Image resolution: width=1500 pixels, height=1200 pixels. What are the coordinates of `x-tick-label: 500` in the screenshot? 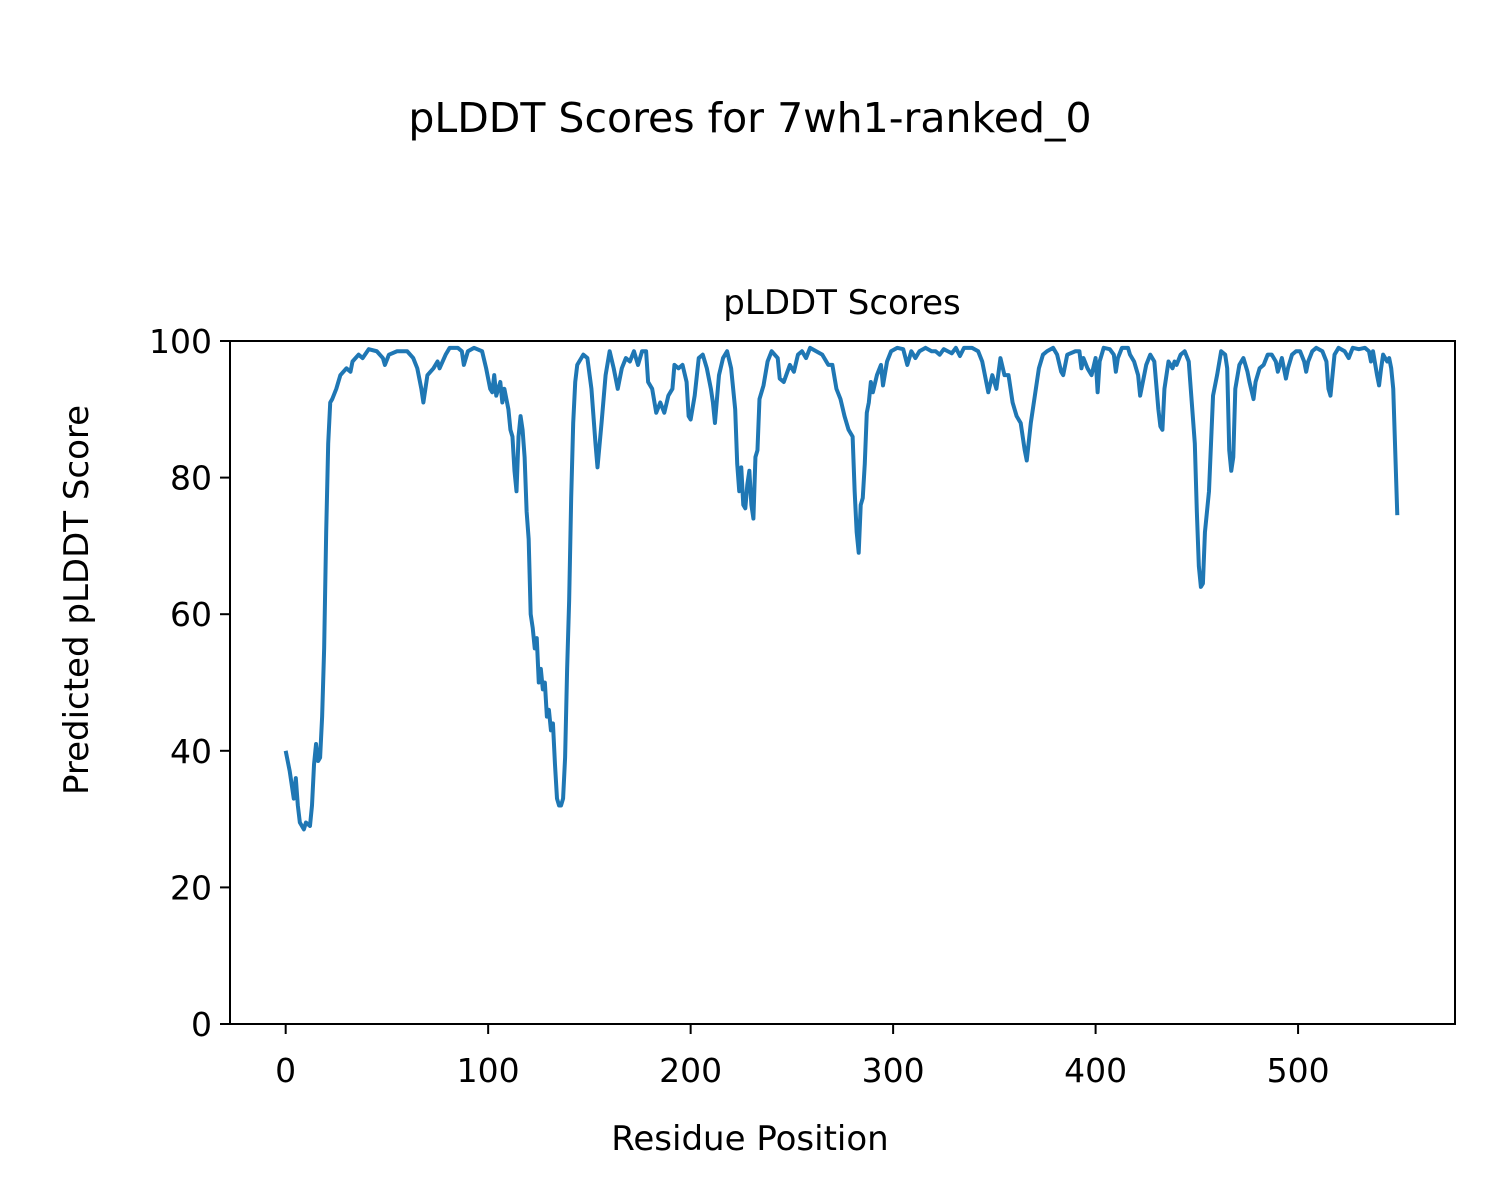 It's located at (1298, 1070).